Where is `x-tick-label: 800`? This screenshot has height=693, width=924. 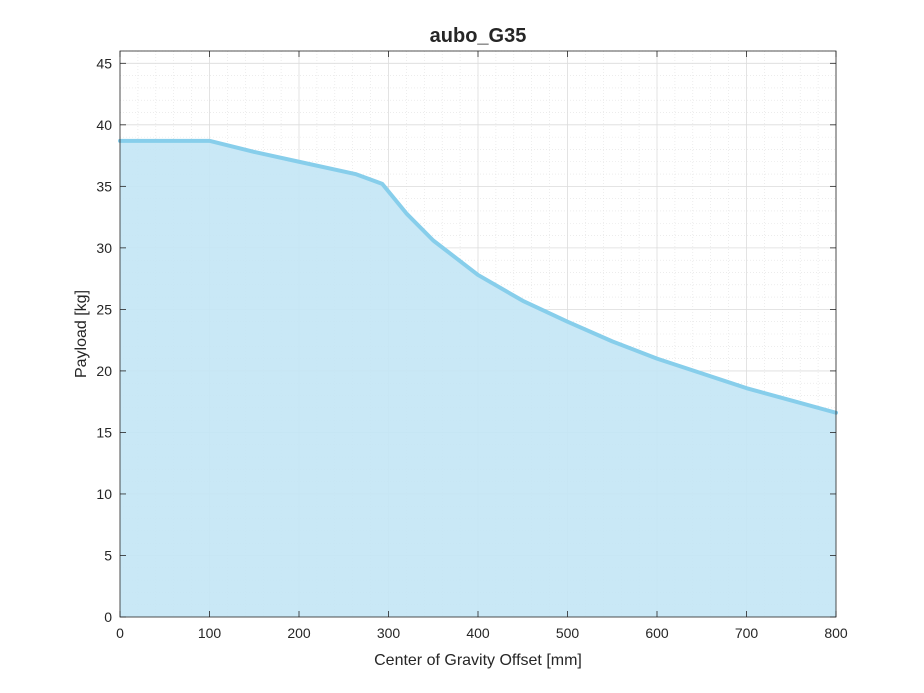
x-tick-label: 800 is located at coordinates (836, 633).